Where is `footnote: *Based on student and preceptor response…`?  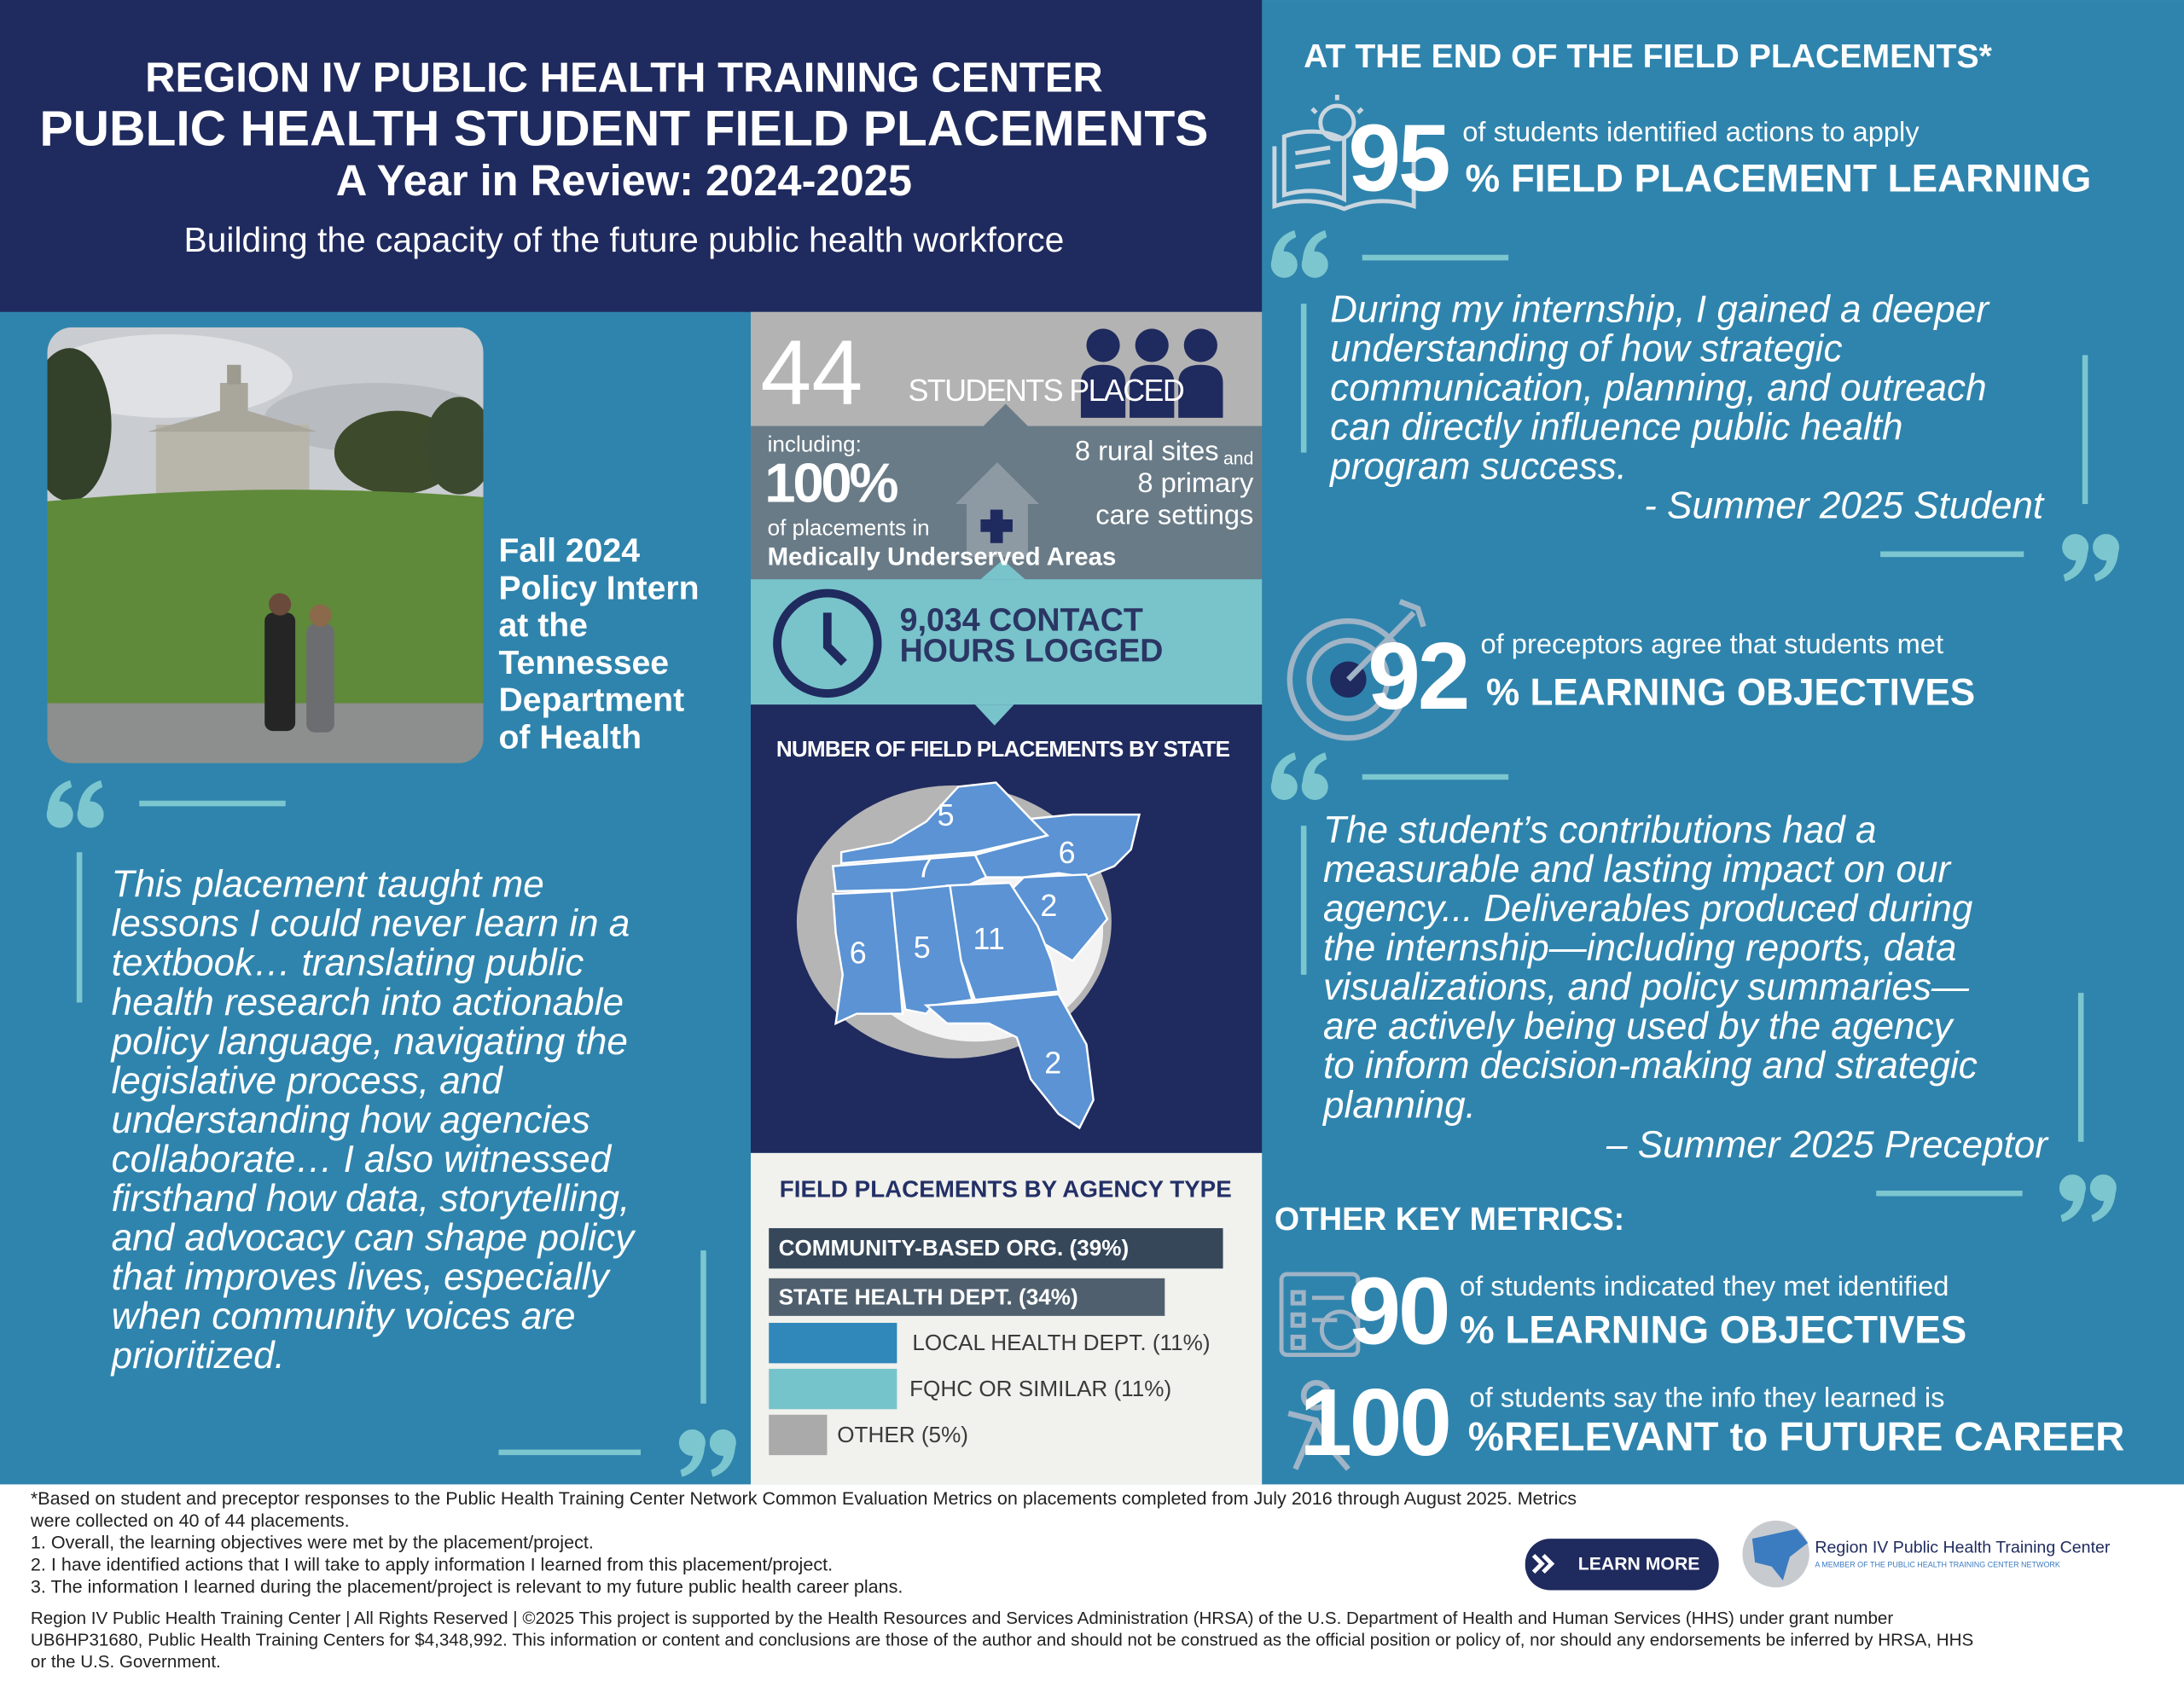
footnote: *Based on student and preceptor response… is located at coordinates (804, 1498).